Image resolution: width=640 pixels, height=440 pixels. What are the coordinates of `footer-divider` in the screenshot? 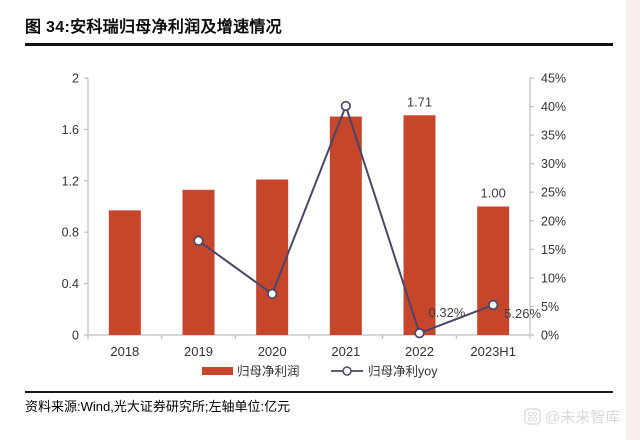 It's located at (319, 392).